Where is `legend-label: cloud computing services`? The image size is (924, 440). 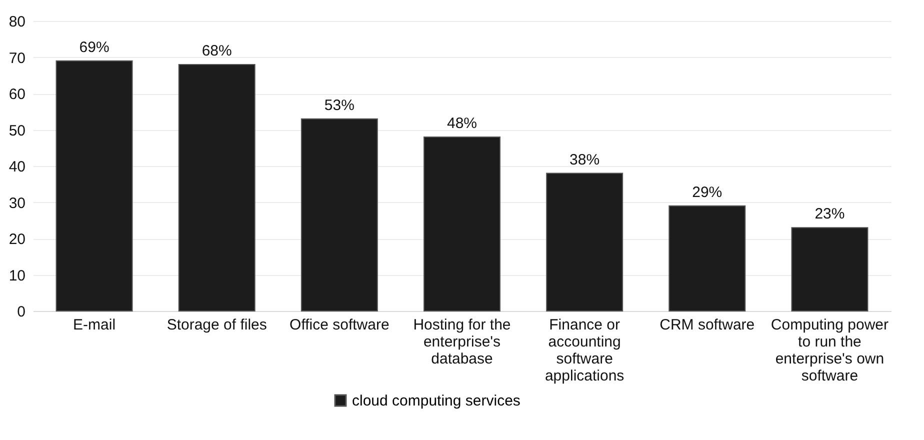 legend-label: cloud computing services is located at coordinates (436, 401).